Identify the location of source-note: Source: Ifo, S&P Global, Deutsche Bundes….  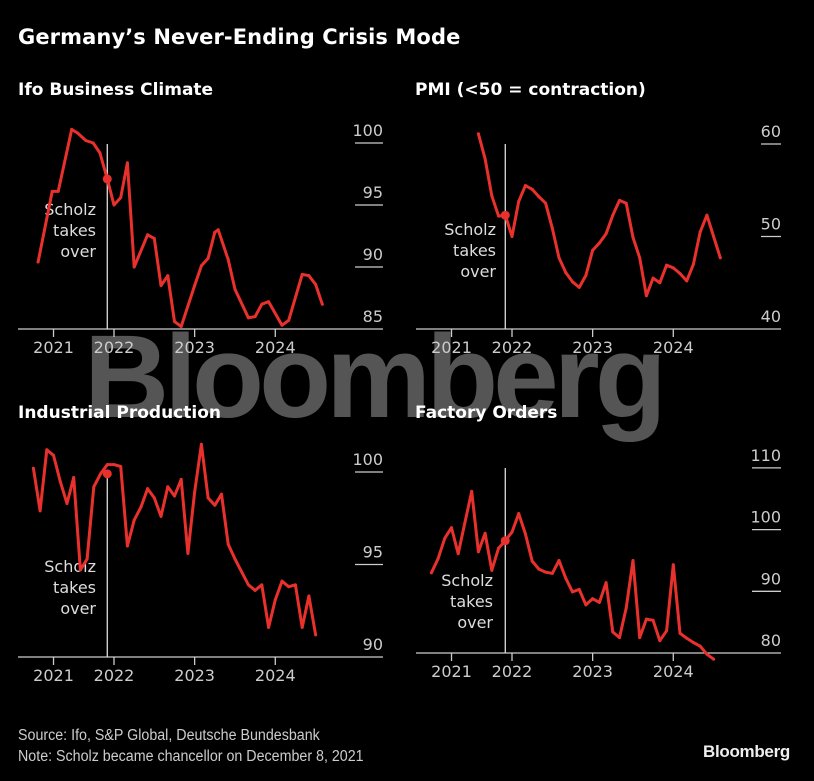
(169, 735).